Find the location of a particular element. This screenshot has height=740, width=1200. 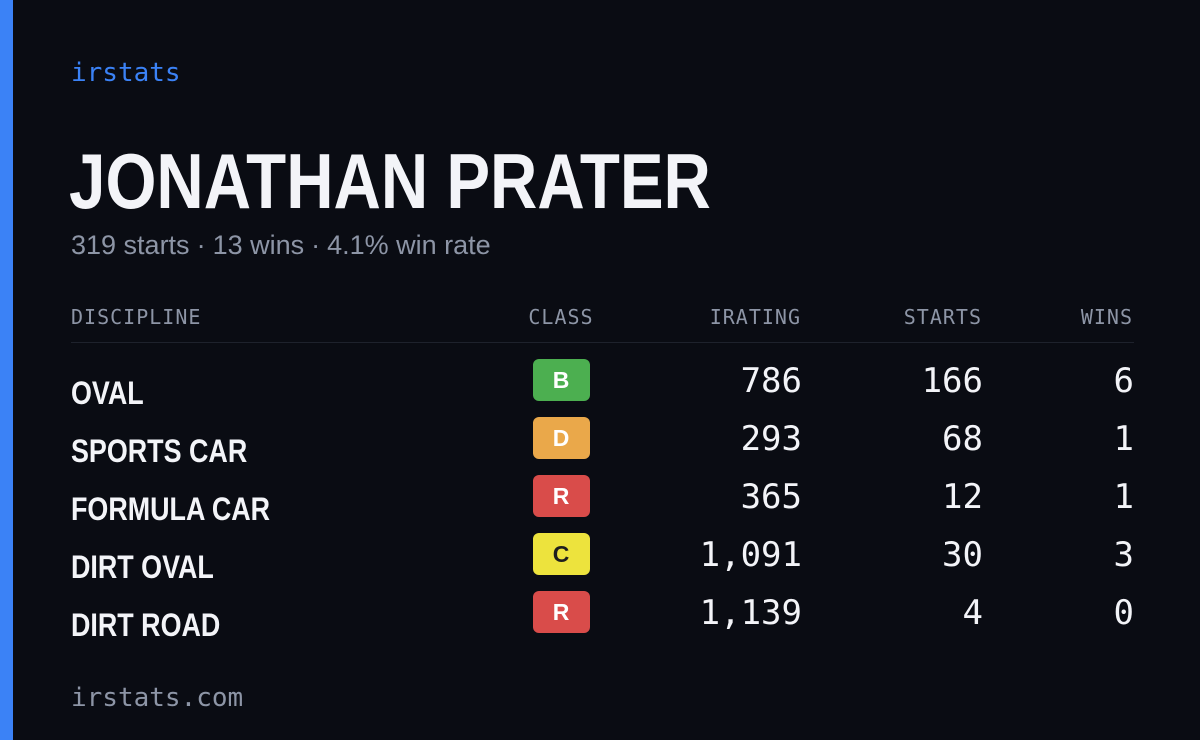

table-header-row: DISCIPLINE CLASS IRATING STARTS WINS is located at coordinates (602, 320).